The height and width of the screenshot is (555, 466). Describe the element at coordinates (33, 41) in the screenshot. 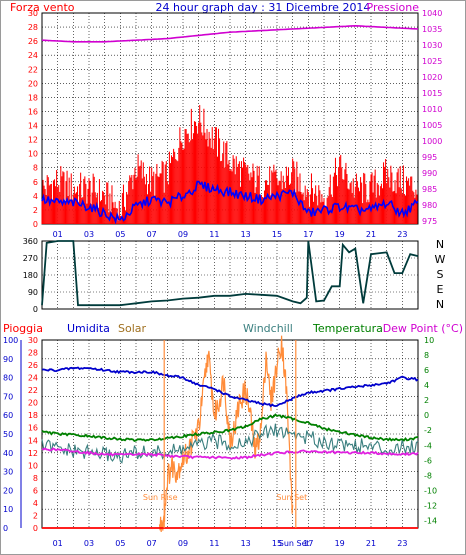

I see `wind-tick-label: 26` at that location.